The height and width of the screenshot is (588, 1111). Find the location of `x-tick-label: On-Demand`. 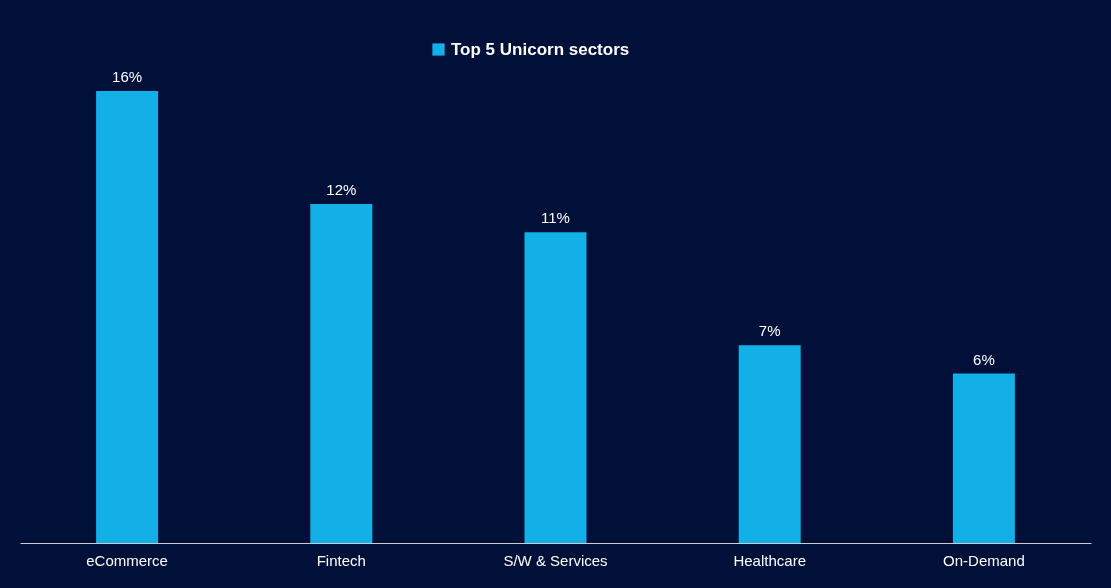

x-tick-label: On-Demand is located at coordinates (984, 560).